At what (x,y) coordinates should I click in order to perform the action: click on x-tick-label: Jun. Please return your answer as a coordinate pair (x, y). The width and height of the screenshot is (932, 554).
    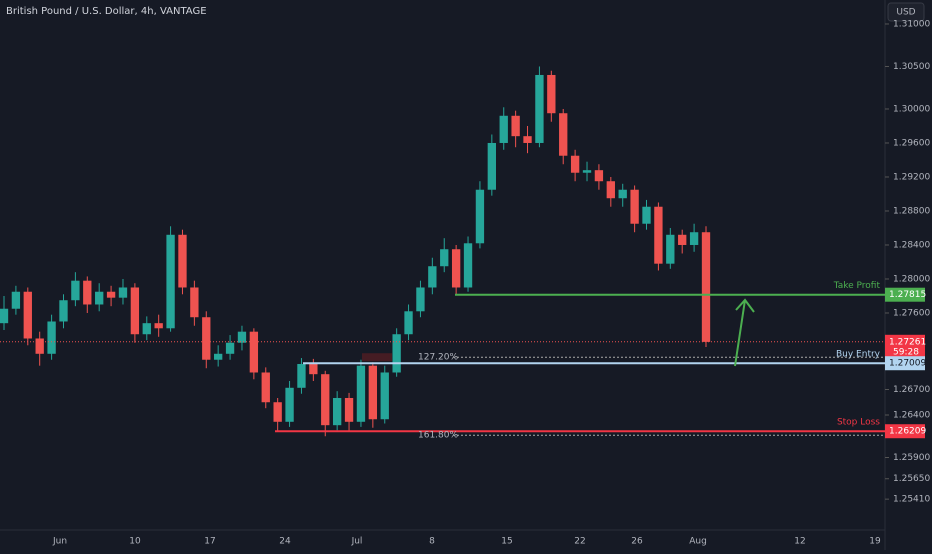
    Looking at the image, I should click on (59, 542).